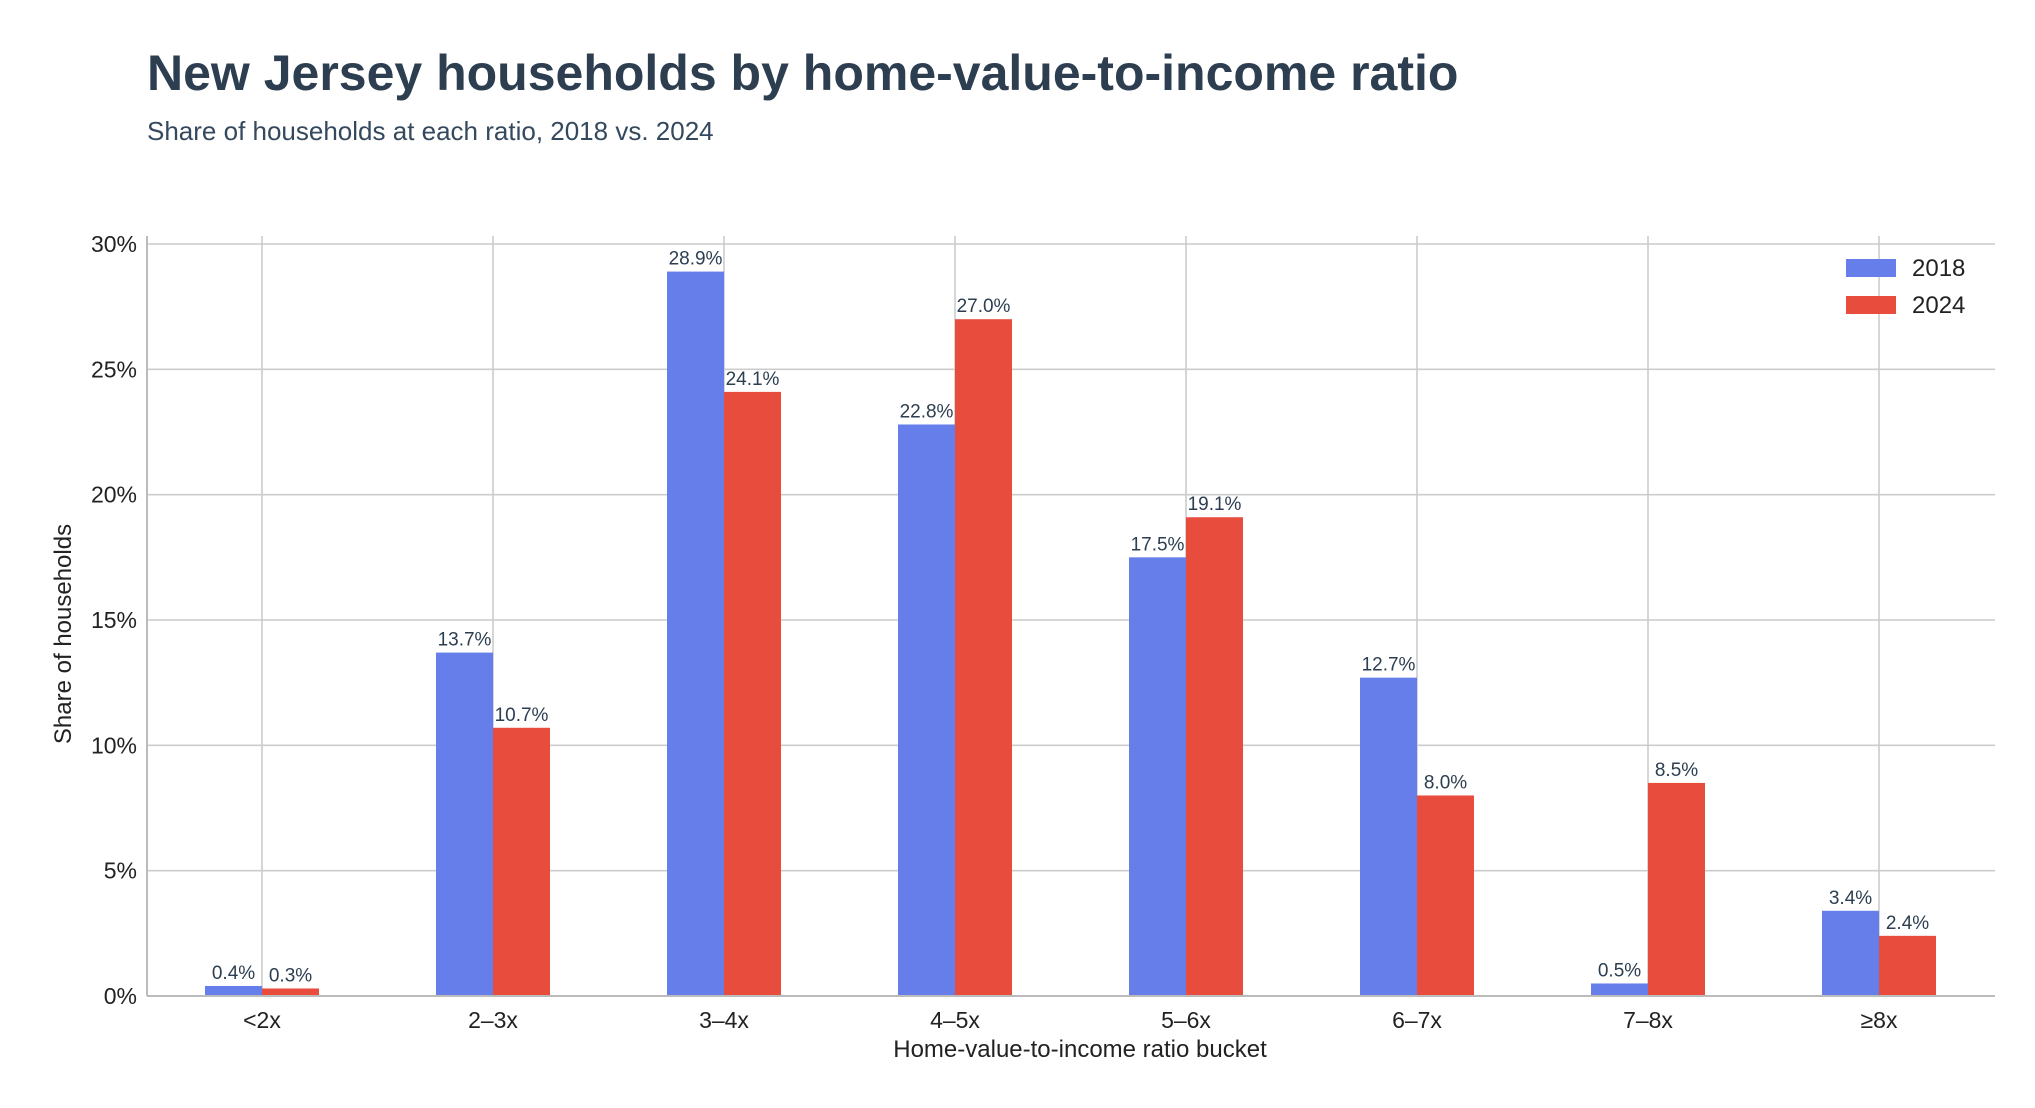 Image resolution: width=2035 pixels, height=1108 pixels. Describe the element at coordinates (1080, 1049) in the screenshot. I see `x-axis-title: Home-value-to-income ratio bucket` at that location.